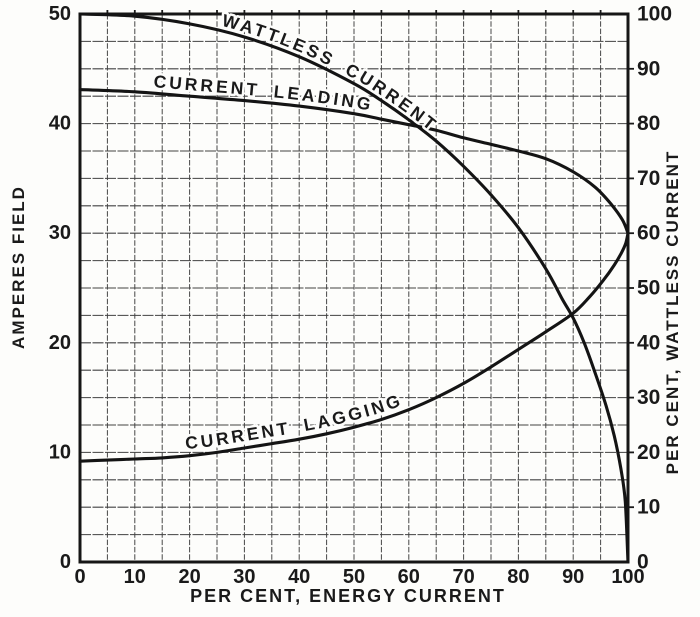 This screenshot has width=700, height=617. Describe the element at coordinates (60, 343) in the screenshot. I see `tick-label-y-left: 20` at that location.